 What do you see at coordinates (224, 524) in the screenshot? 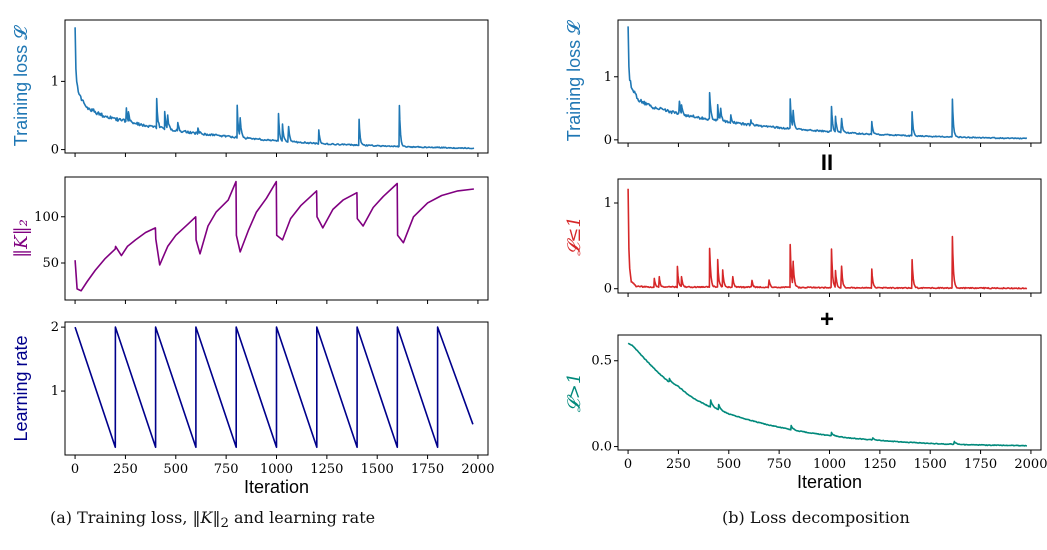
I see `caption-a-subscript: 2` at bounding box center [224, 524].